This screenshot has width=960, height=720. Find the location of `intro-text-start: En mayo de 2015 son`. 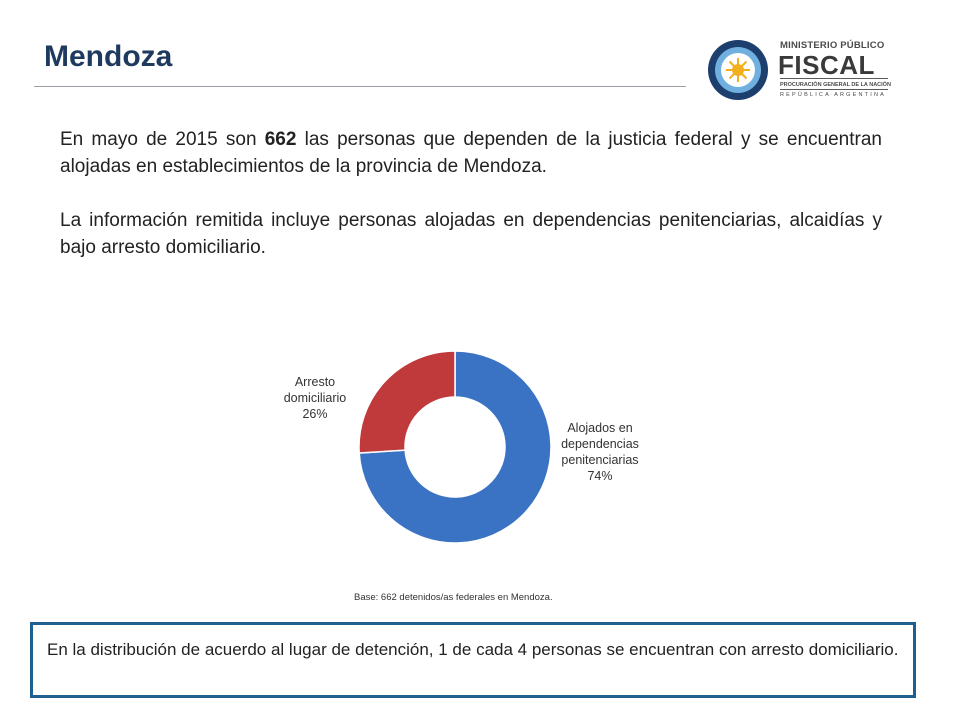

intro-text-start: En mayo de 2015 son is located at coordinates (162, 139).